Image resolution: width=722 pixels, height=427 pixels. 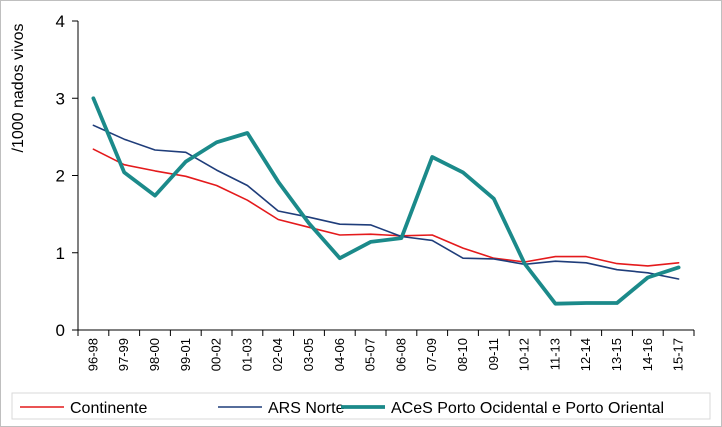 What do you see at coordinates (647, 354) in the screenshot?
I see `x-tick-label: 14-16` at bounding box center [647, 354].